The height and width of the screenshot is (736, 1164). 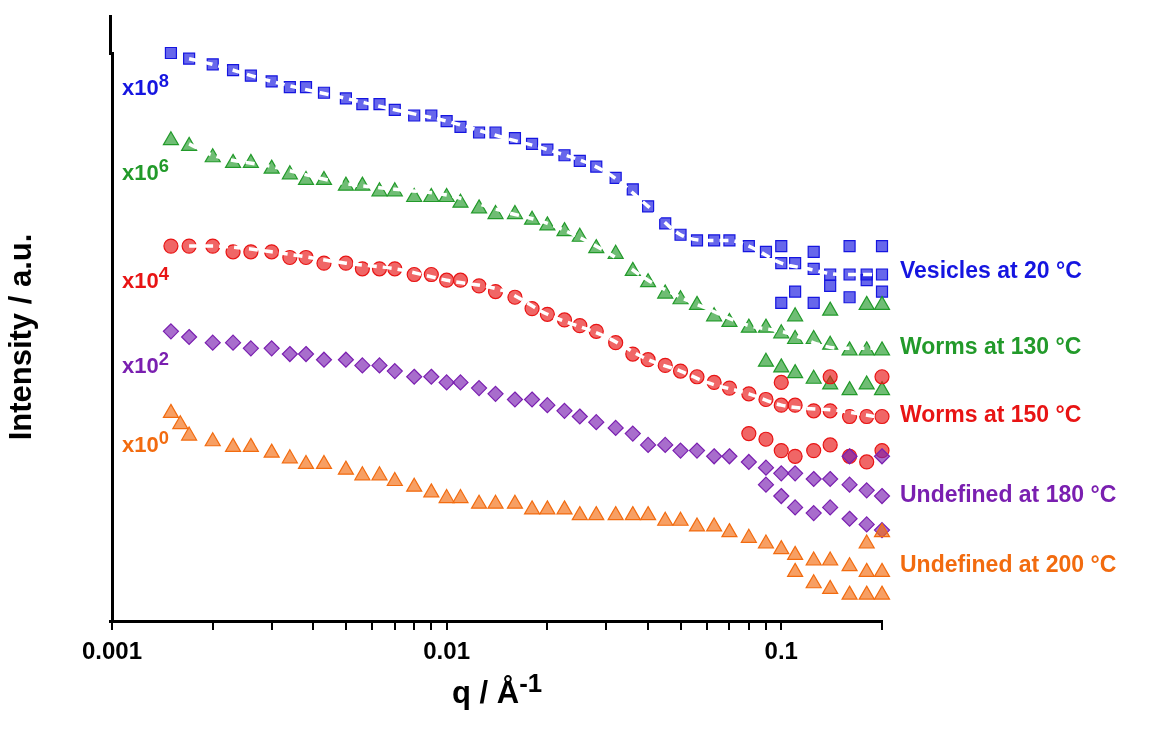 I want to click on series-label: Worms at 150 °C, so click(x=991, y=415).